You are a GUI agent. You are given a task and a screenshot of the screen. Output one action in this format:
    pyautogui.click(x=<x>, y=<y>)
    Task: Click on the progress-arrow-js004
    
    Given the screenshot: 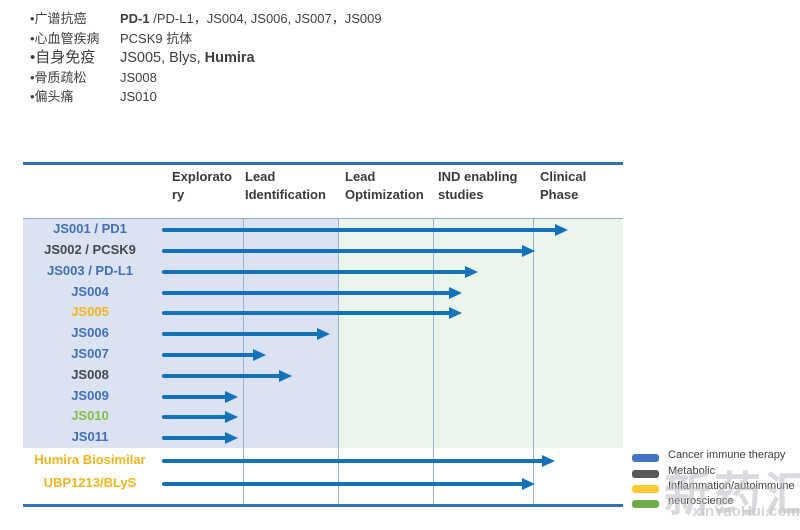 What is the action you would take?
    pyautogui.click(x=306, y=293)
    